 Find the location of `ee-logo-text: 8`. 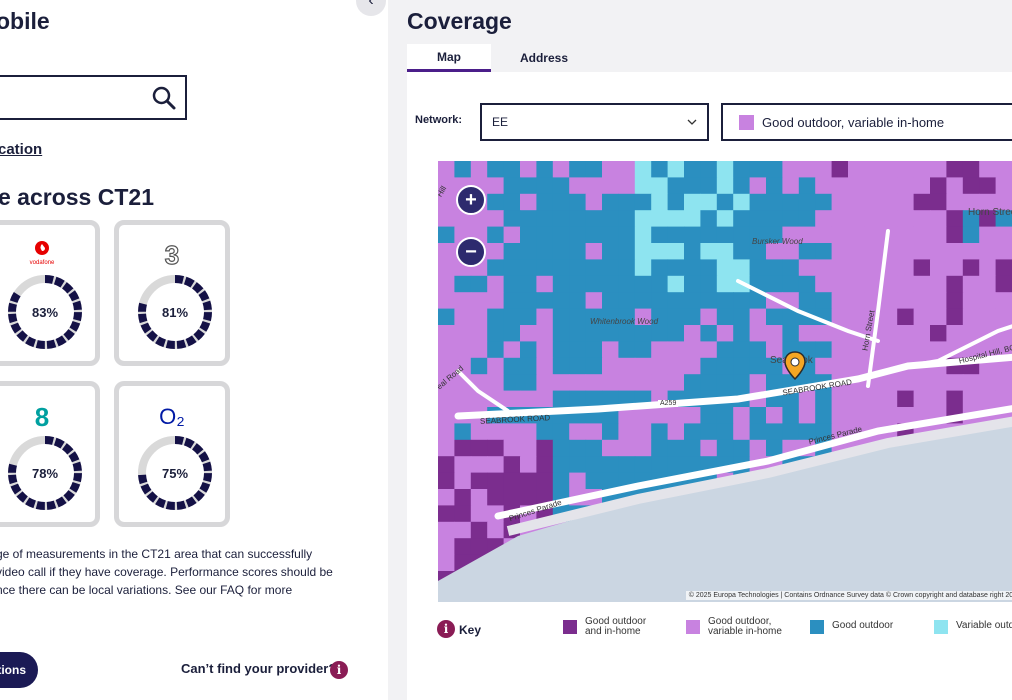

ee-logo-text: 8 is located at coordinates (42, 416).